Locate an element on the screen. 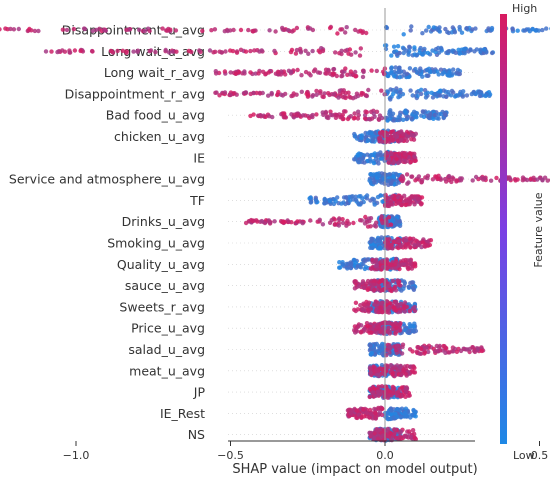 This screenshot has width=550, height=486. feature-label: IE is located at coordinates (199, 157).